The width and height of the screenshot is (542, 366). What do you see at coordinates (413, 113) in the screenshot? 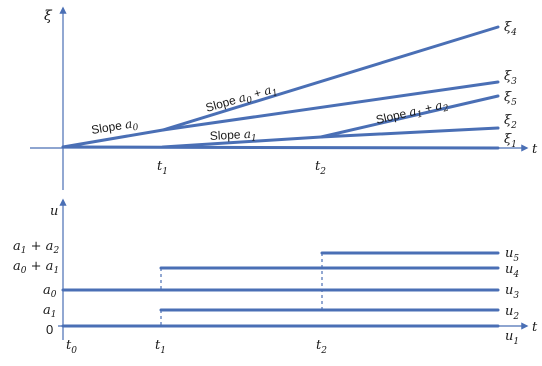
I see `slope-a1-plus-a2-label: Slope a1 + a2` at bounding box center [413, 113].